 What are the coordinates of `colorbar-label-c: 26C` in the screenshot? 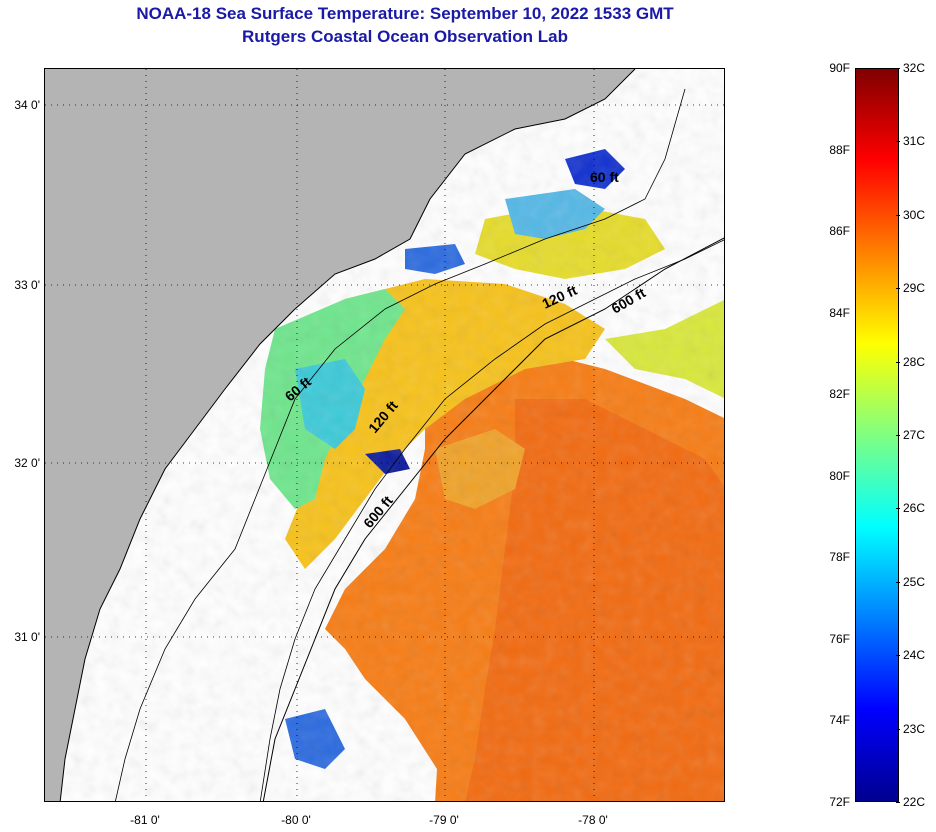 It's located at (914, 508).